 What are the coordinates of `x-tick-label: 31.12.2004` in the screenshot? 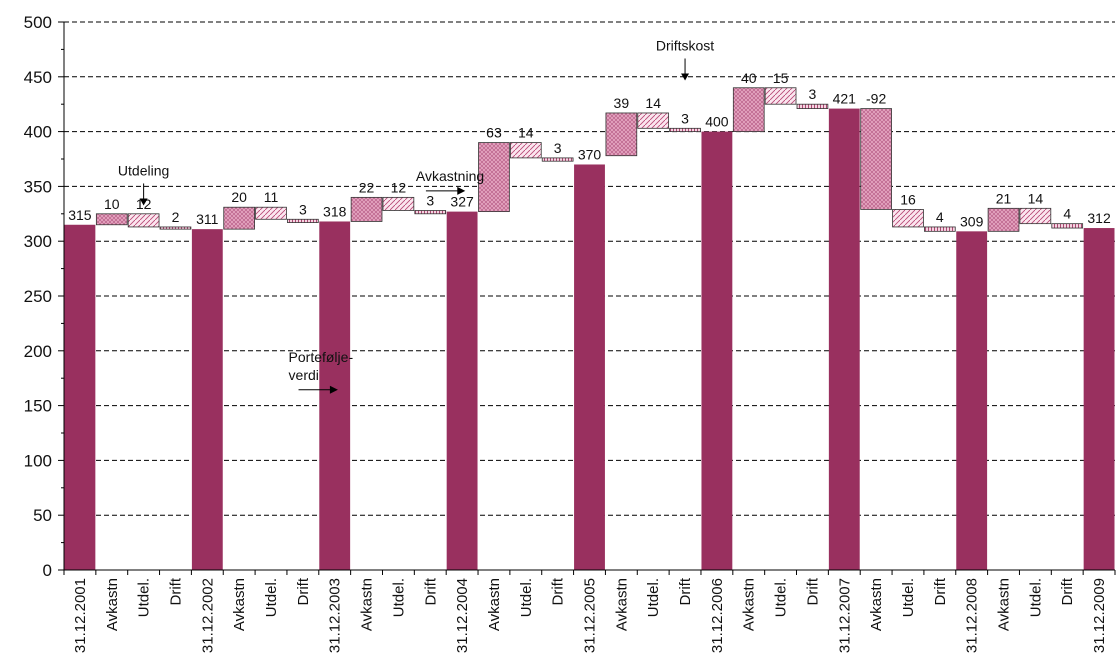 It's located at (462, 615).